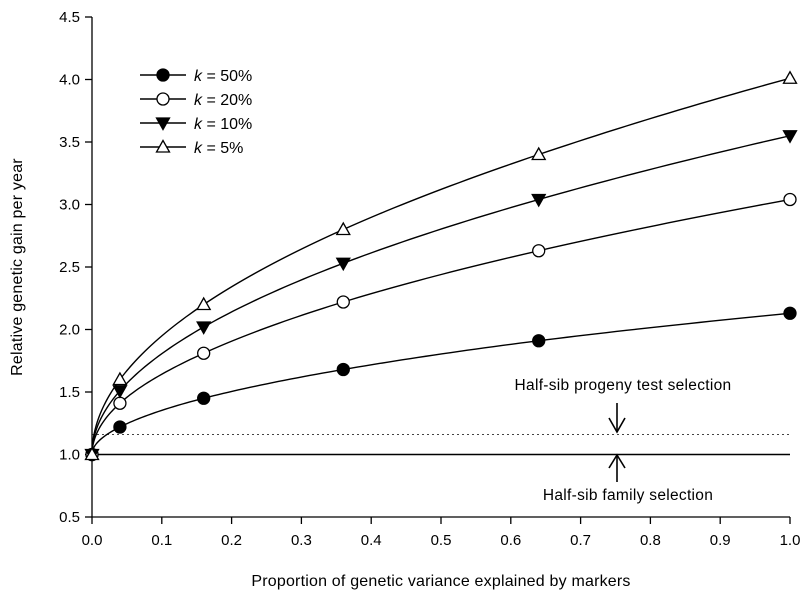 The height and width of the screenshot is (596, 806). I want to click on y-tick-label: 2.5, so click(69, 267).